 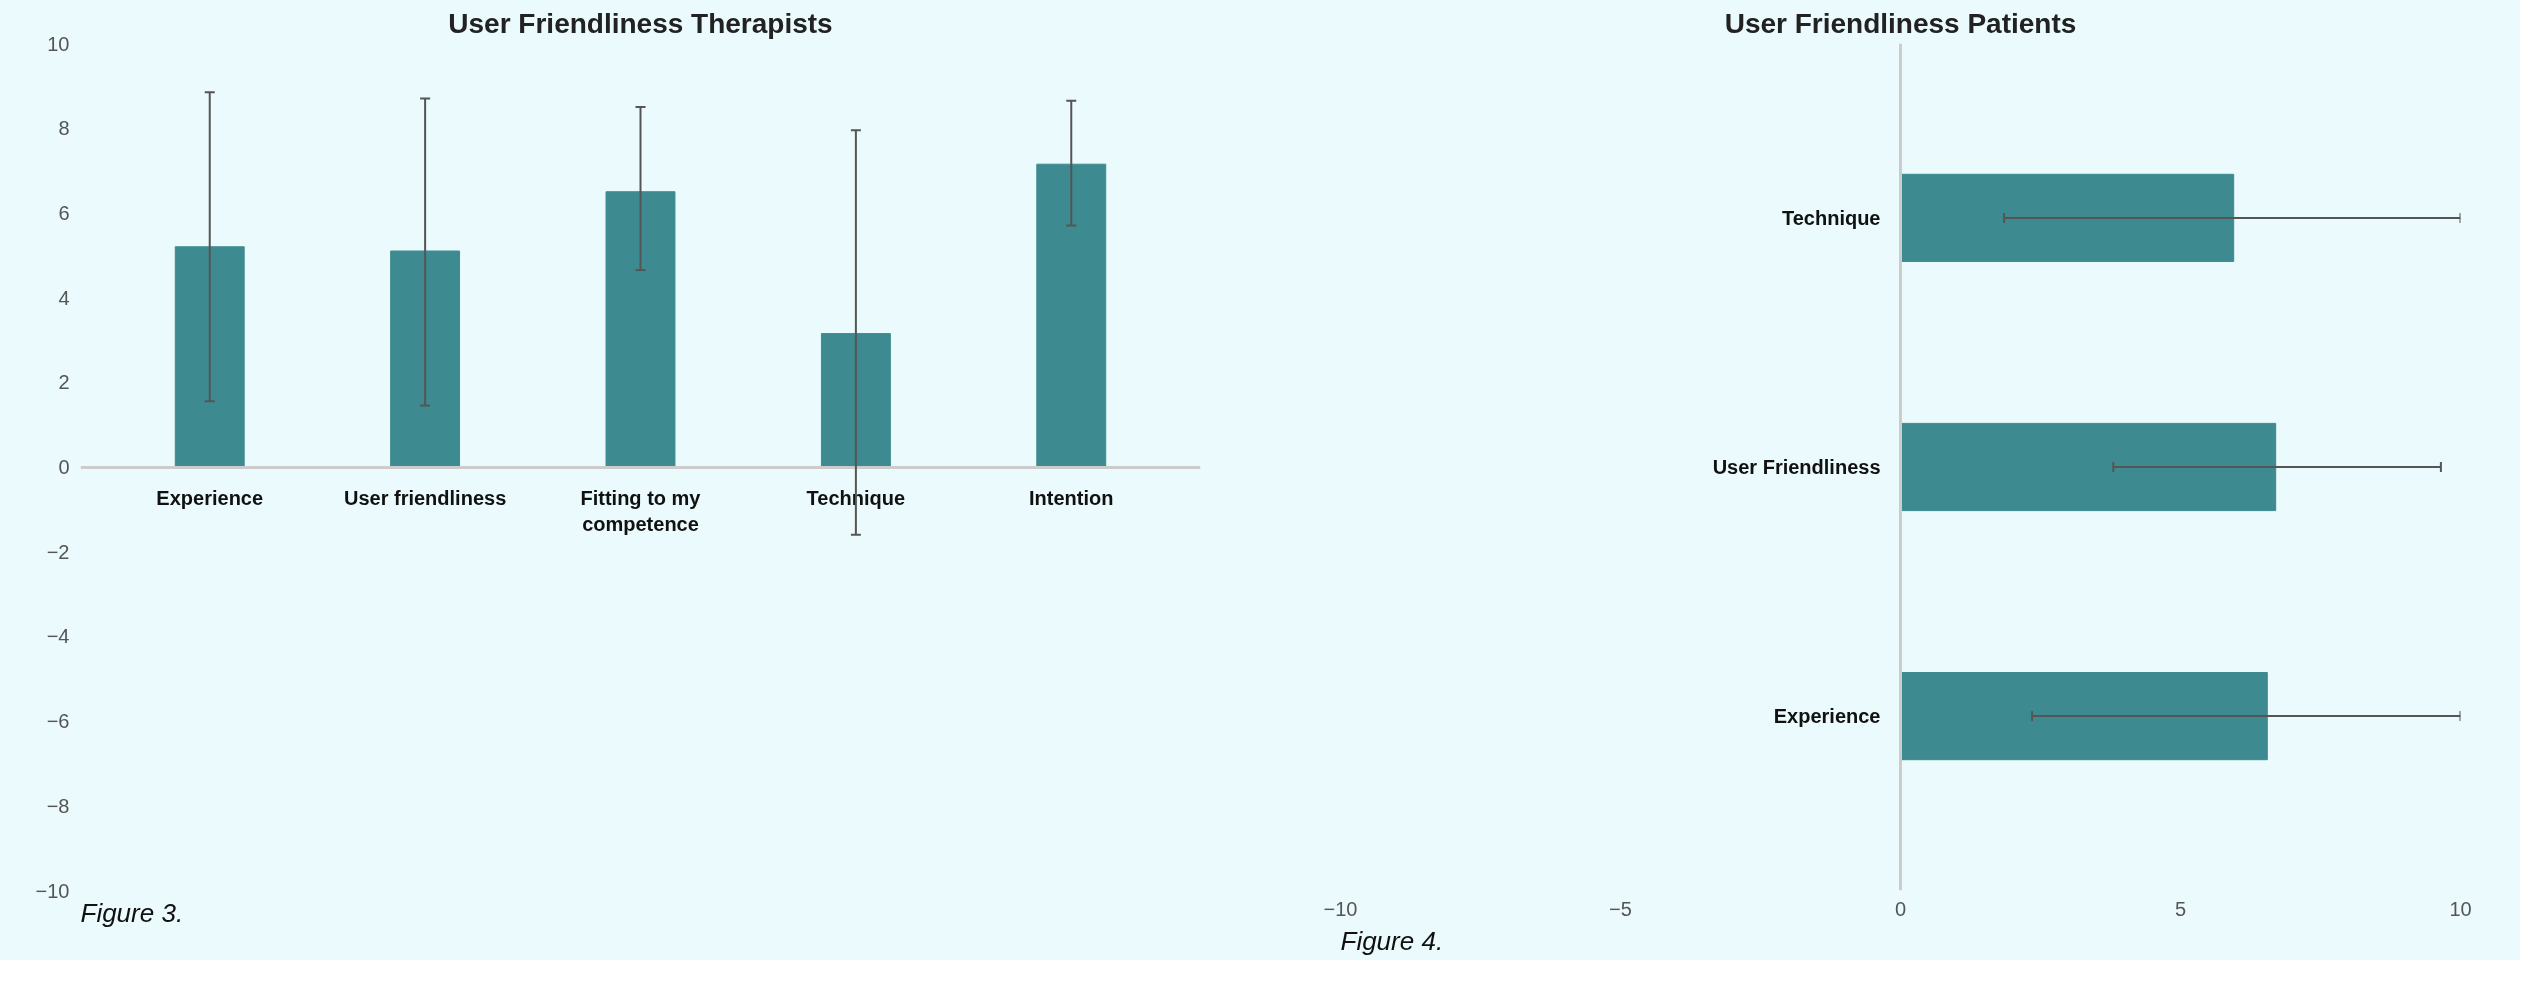 What do you see at coordinates (1620, 908) in the screenshot?
I see `x-tick-label: −5` at bounding box center [1620, 908].